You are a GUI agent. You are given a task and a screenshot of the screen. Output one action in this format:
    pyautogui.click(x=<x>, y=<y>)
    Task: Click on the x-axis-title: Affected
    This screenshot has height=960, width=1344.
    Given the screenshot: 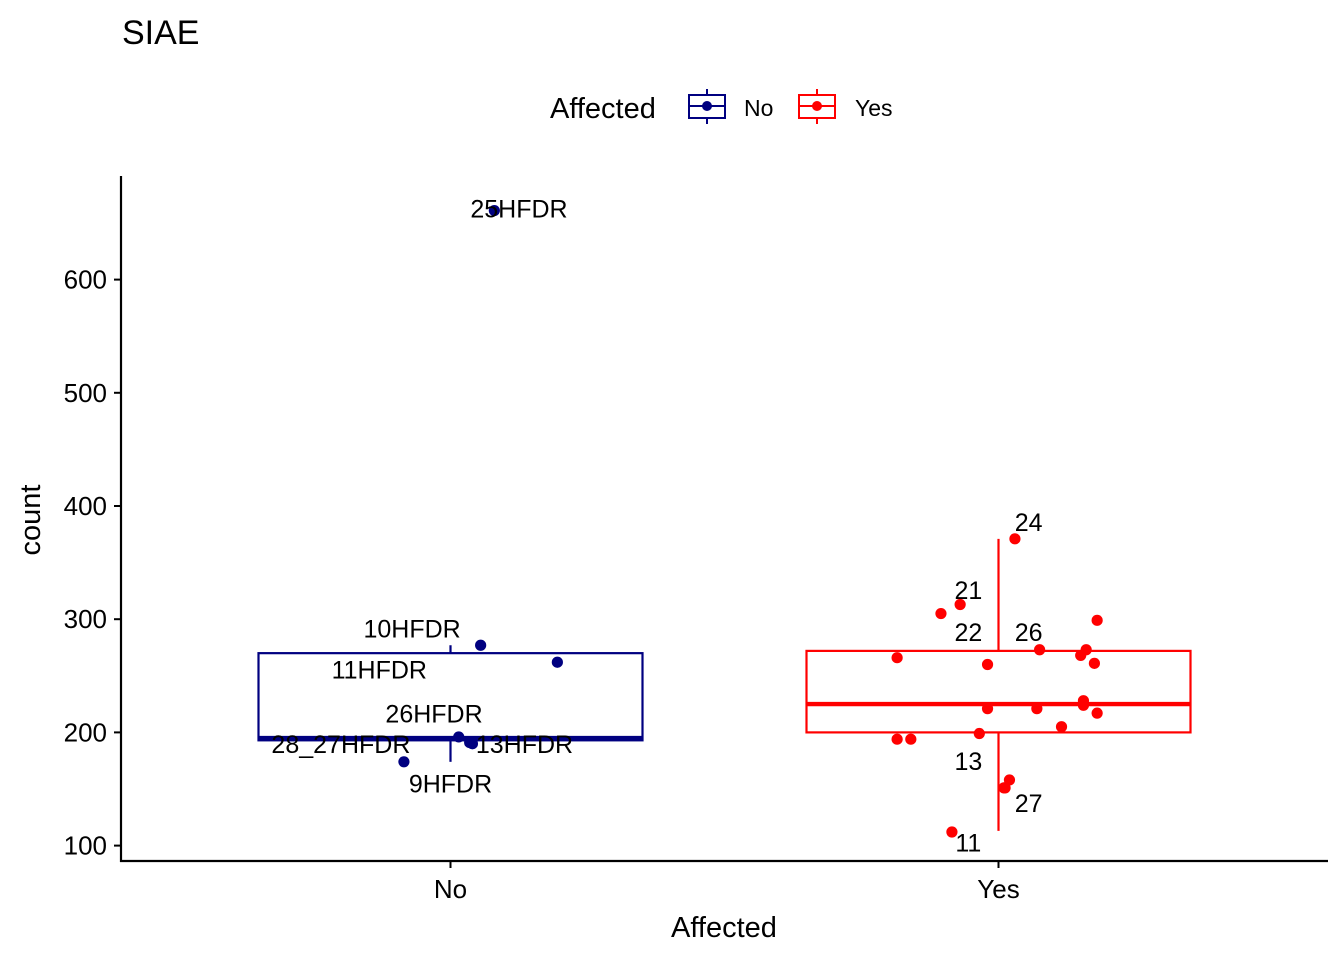 What is the action you would take?
    pyautogui.click(x=724, y=928)
    